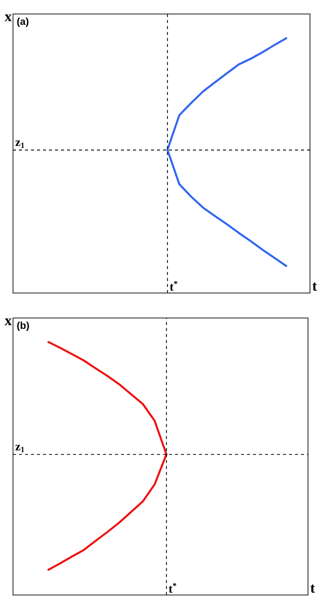 The width and height of the screenshot is (332, 613). I want to click on chart-title: (a), so click(22, 22).